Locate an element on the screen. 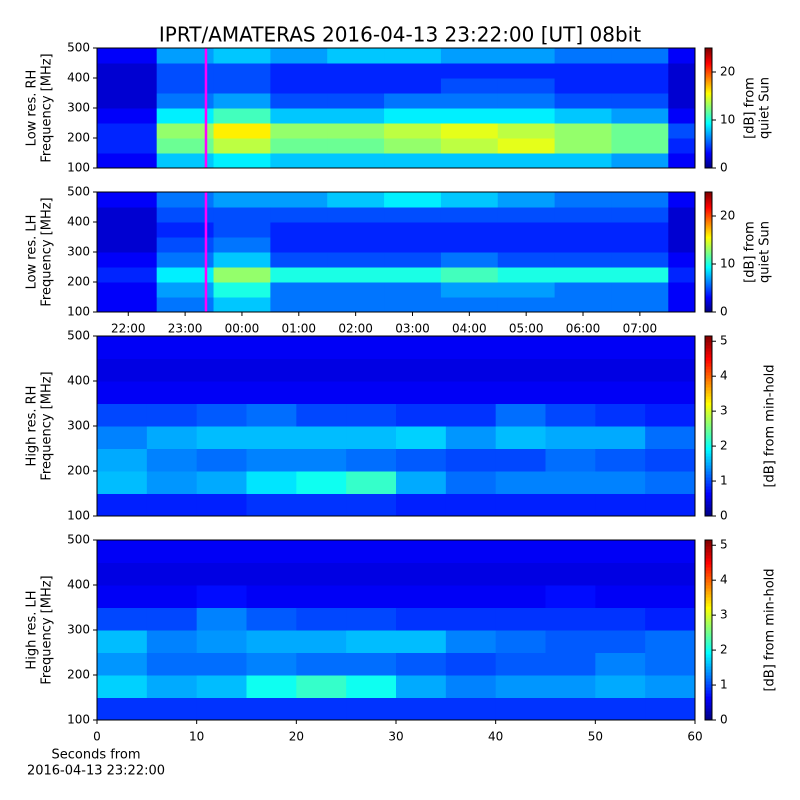 The image size is (800, 800). colorbar-tick-label: 10 is located at coordinates (727, 264).